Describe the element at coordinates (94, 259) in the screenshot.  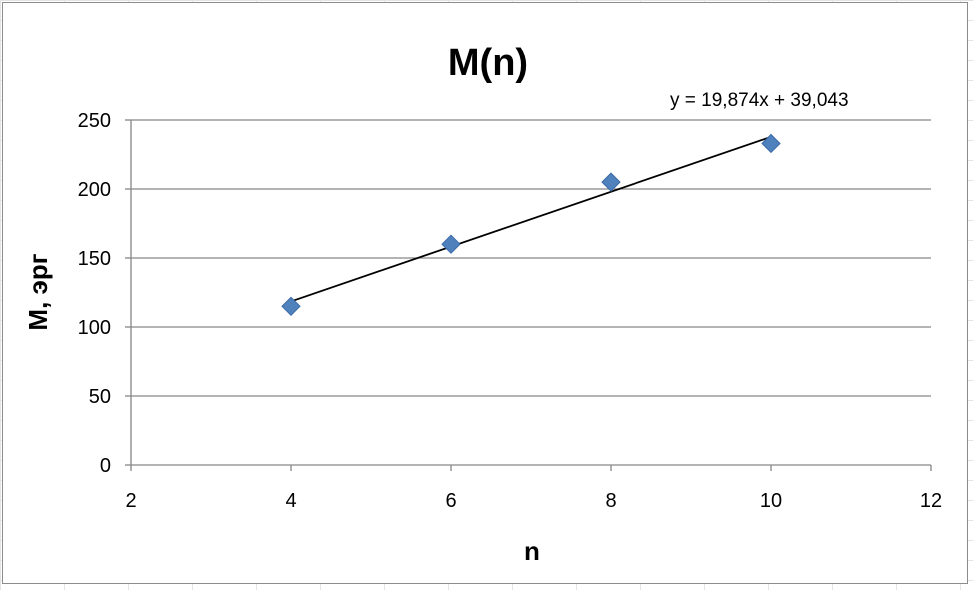
I see `y-tick-label: 150` at that location.